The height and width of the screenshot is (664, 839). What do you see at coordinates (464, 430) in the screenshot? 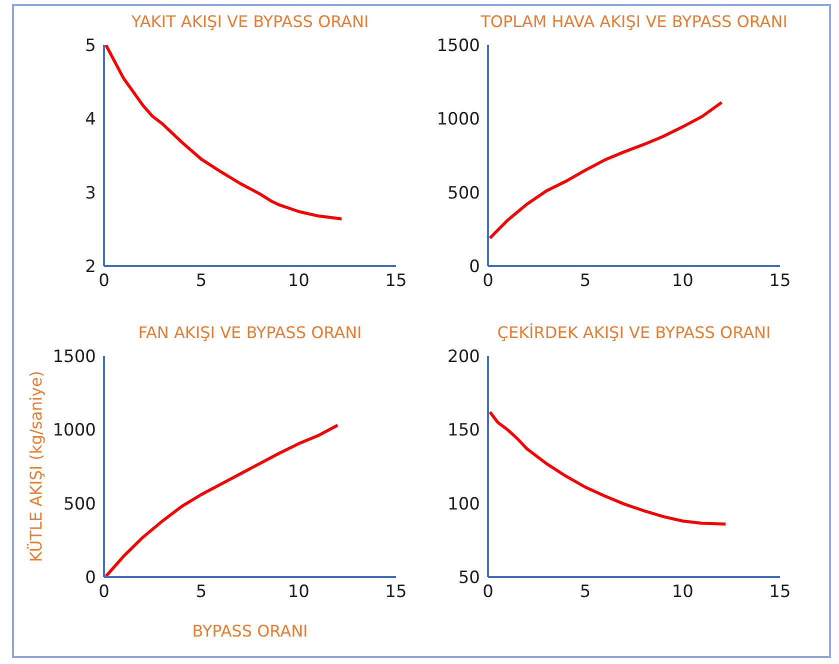
I see `y-tick-label: 150` at bounding box center [464, 430].